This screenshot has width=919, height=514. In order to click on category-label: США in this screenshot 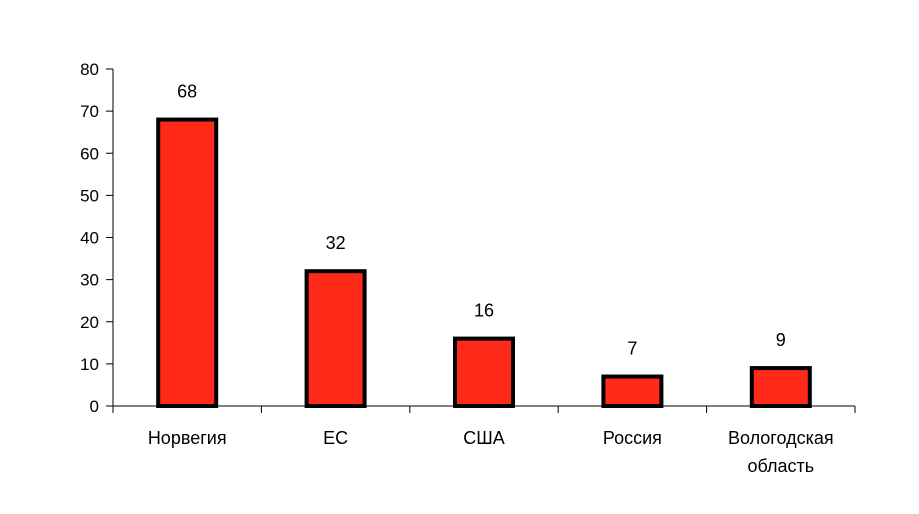, I will do `click(484, 438)`.